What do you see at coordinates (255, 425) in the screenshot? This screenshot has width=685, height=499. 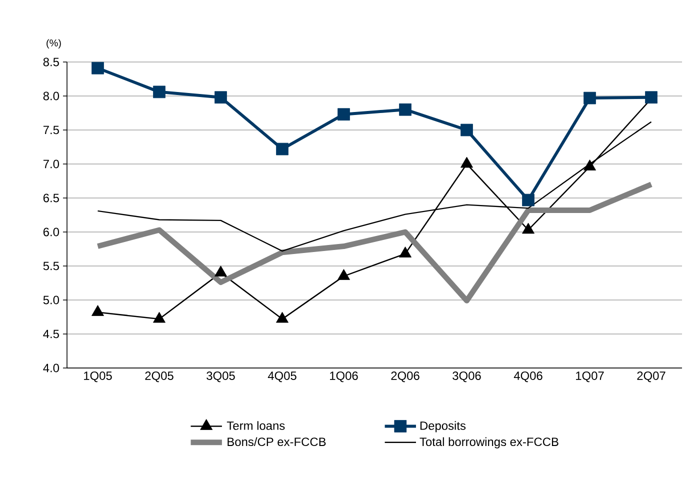 I see `legend-label: Term loans` at bounding box center [255, 425].